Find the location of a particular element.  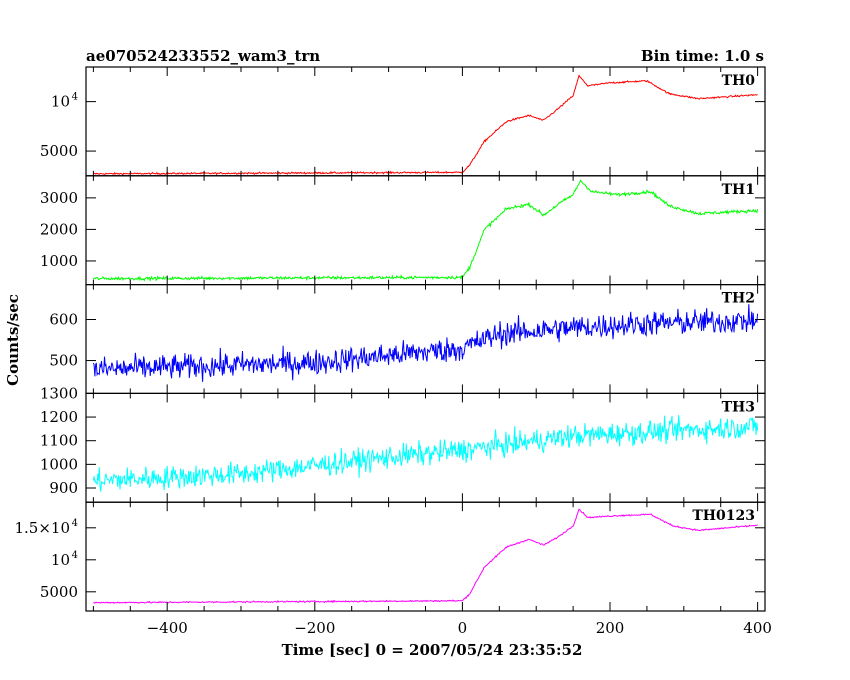

series-line-th1 is located at coordinates (426, 231).